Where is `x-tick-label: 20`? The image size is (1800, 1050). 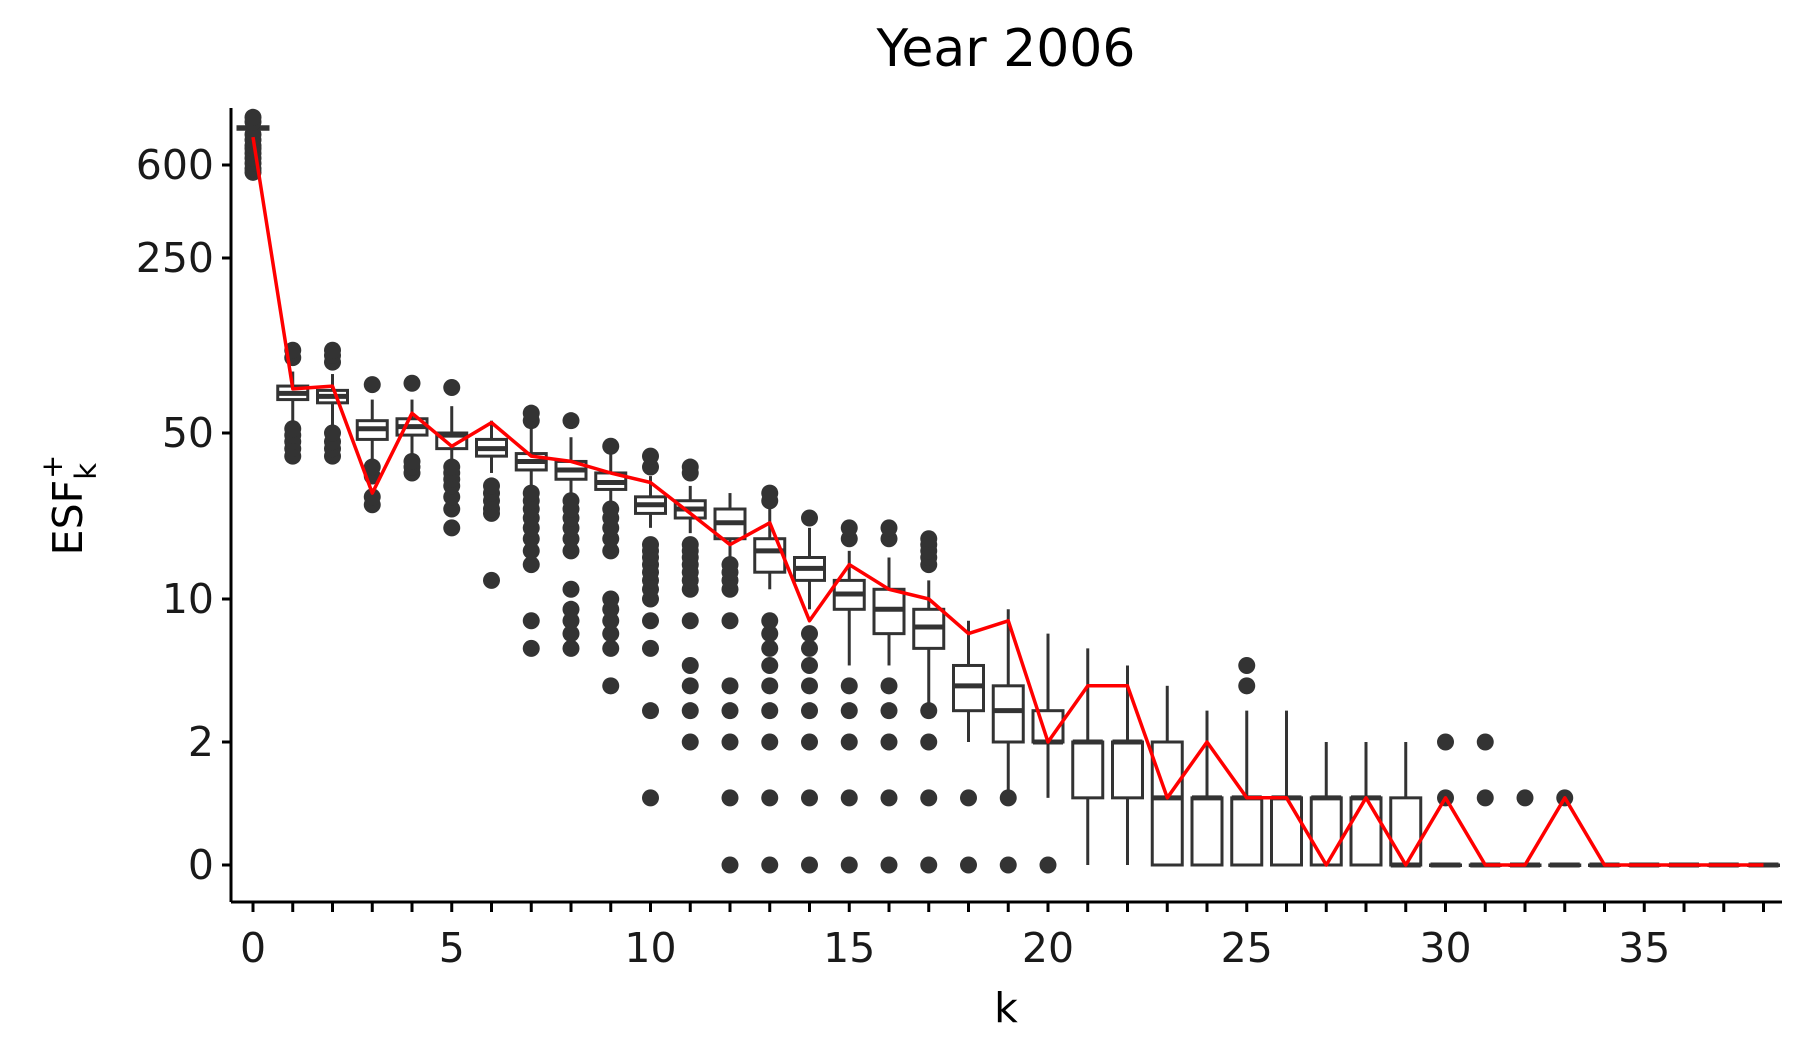
x-tick-label: 20 is located at coordinates (1048, 948).